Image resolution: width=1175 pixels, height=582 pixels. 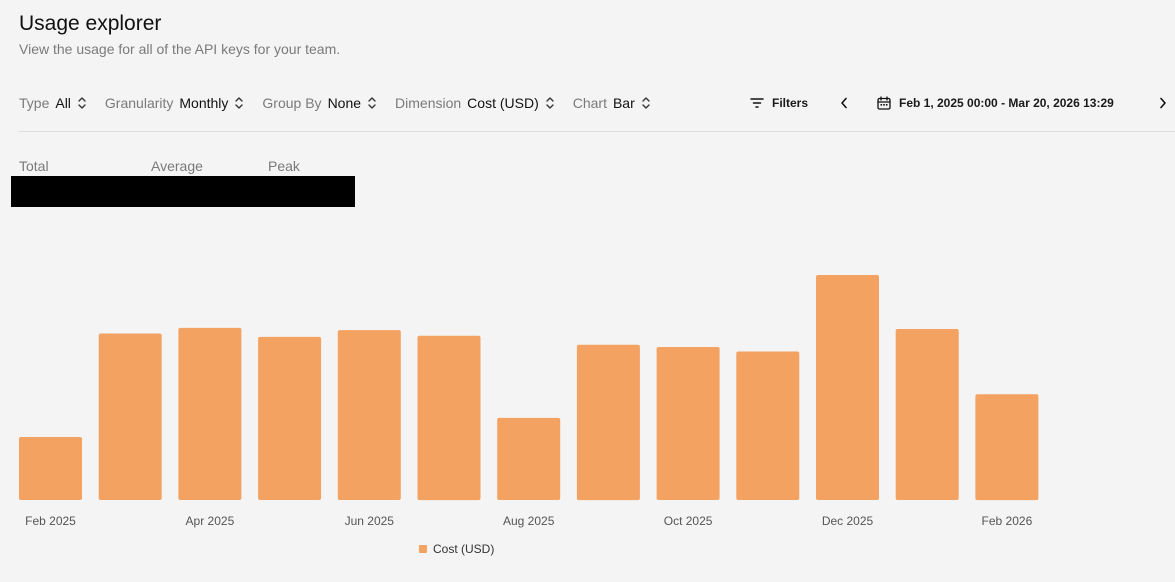 I want to click on redacted-stats-values, so click(x=183, y=191).